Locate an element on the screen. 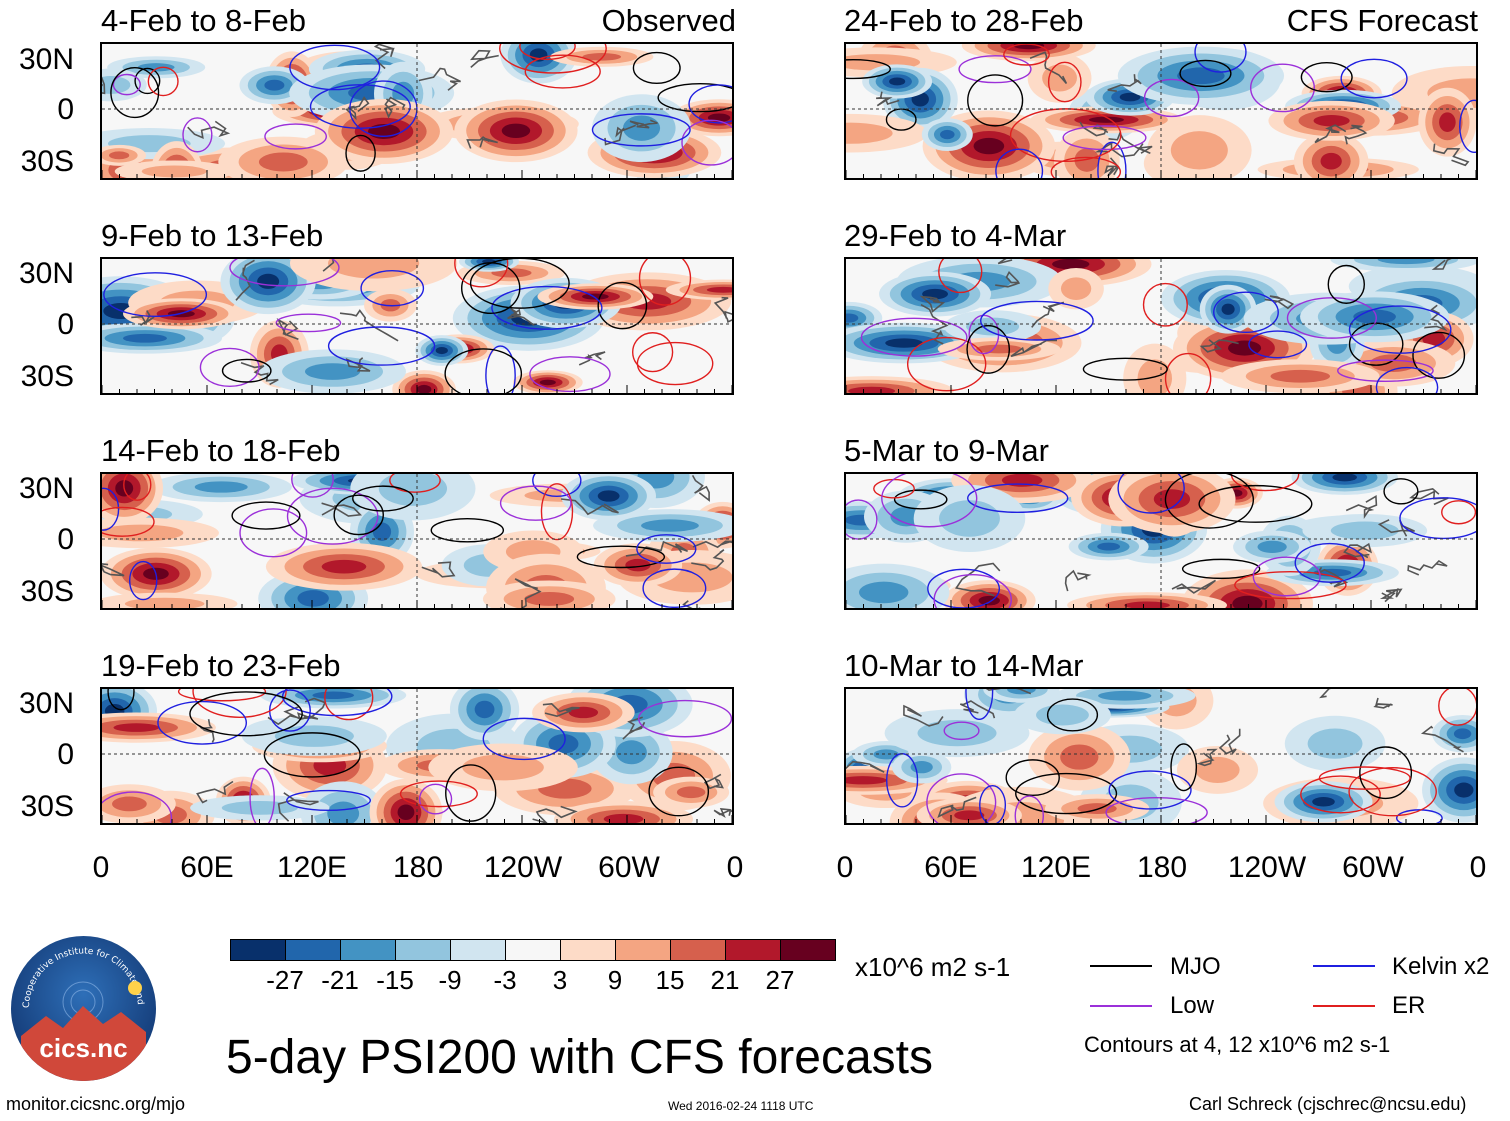 This screenshot has width=1510, height=1121. colorbar-tick-label: 21 is located at coordinates (725, 980).